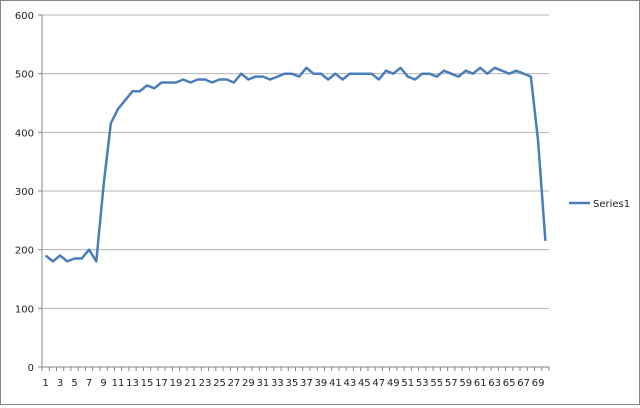 The width and height of the screenshot is (640, 408). I want to click on y-tick-label: 300, so click(24, 192).